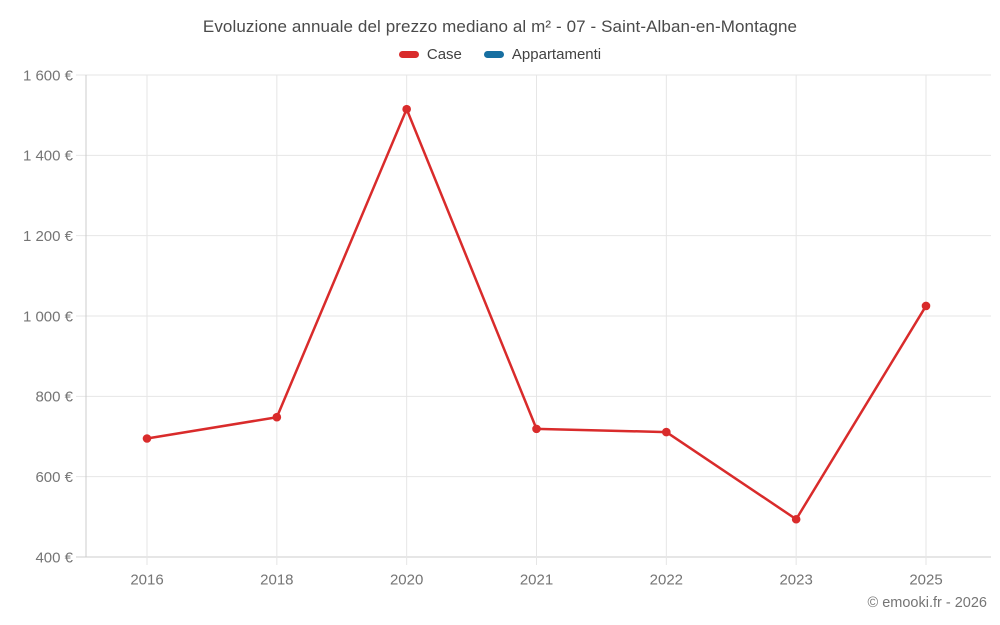  I want to click on copyright-credit: © emooki.fr - 2026, so click(927, 603).